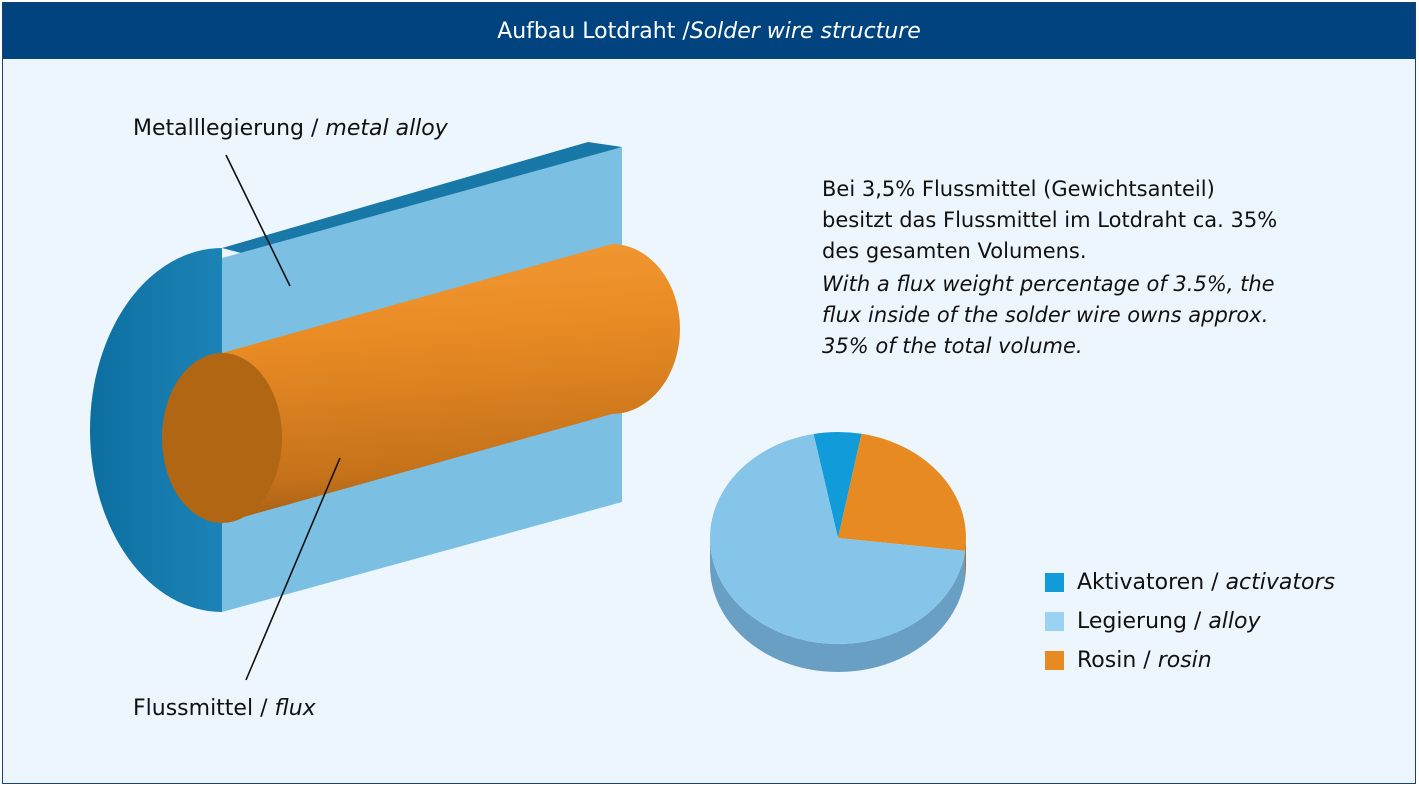 The height and width of the screenshot is (787, 1419). Describe the element at coordinates (1234, 621) in the screenshot. I see `legend-label-alloy-en: alloy` at that location.